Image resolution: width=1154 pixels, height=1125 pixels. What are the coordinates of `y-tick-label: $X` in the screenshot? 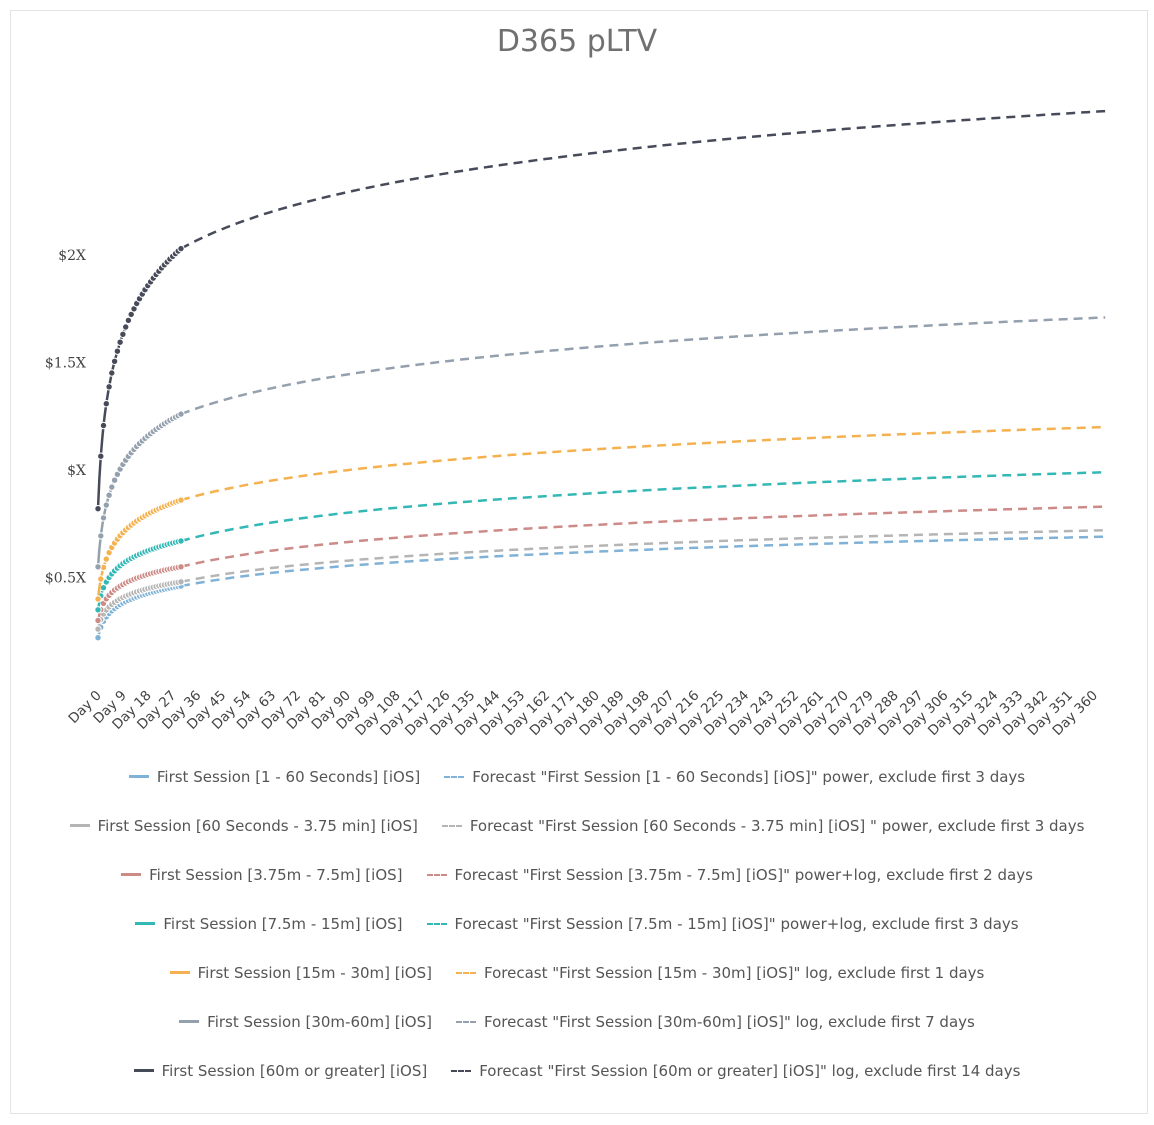 It's located at (76, 471).